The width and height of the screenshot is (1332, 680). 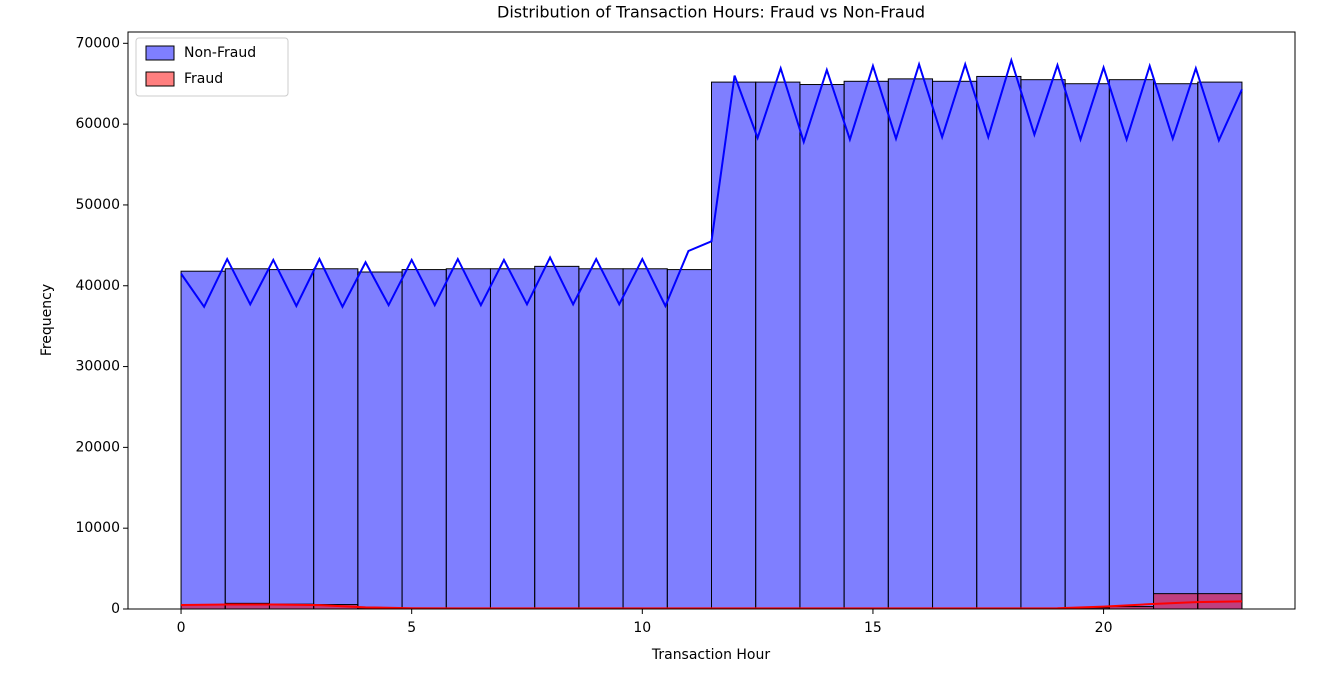 I want to click on y-tick-label: 0, so click(x=115, y=609).